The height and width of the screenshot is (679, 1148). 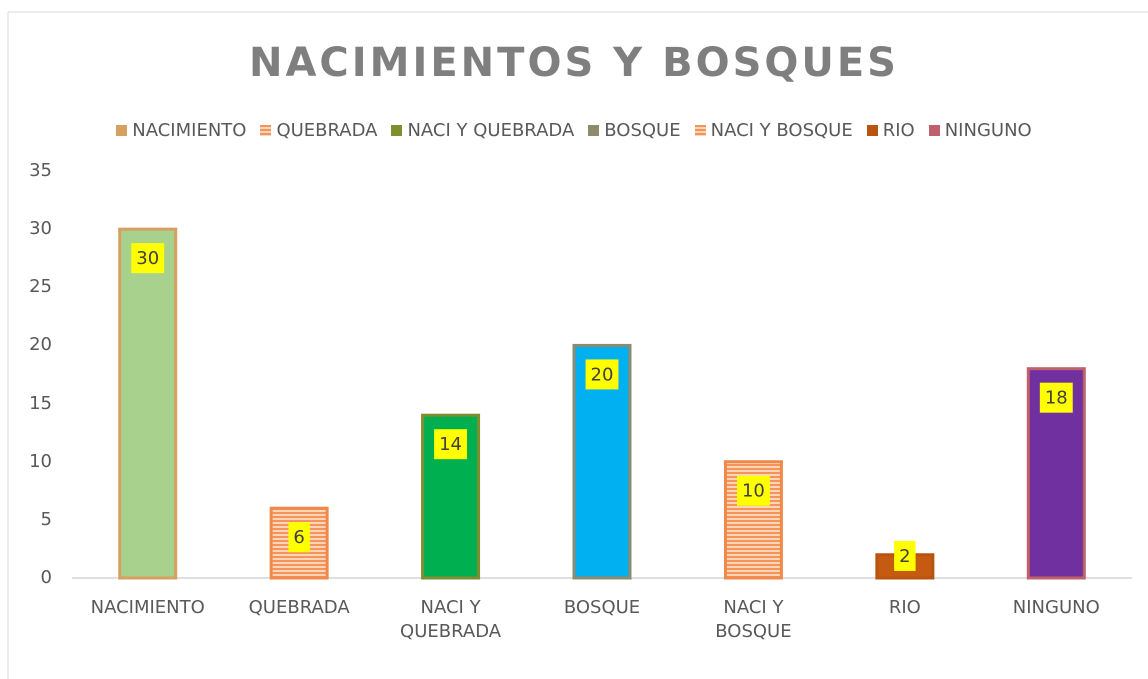 What do you see at coordinates (40, 461) in the screenshot?
I see `y-tick-label: 10` at bounding box center [40, 461].